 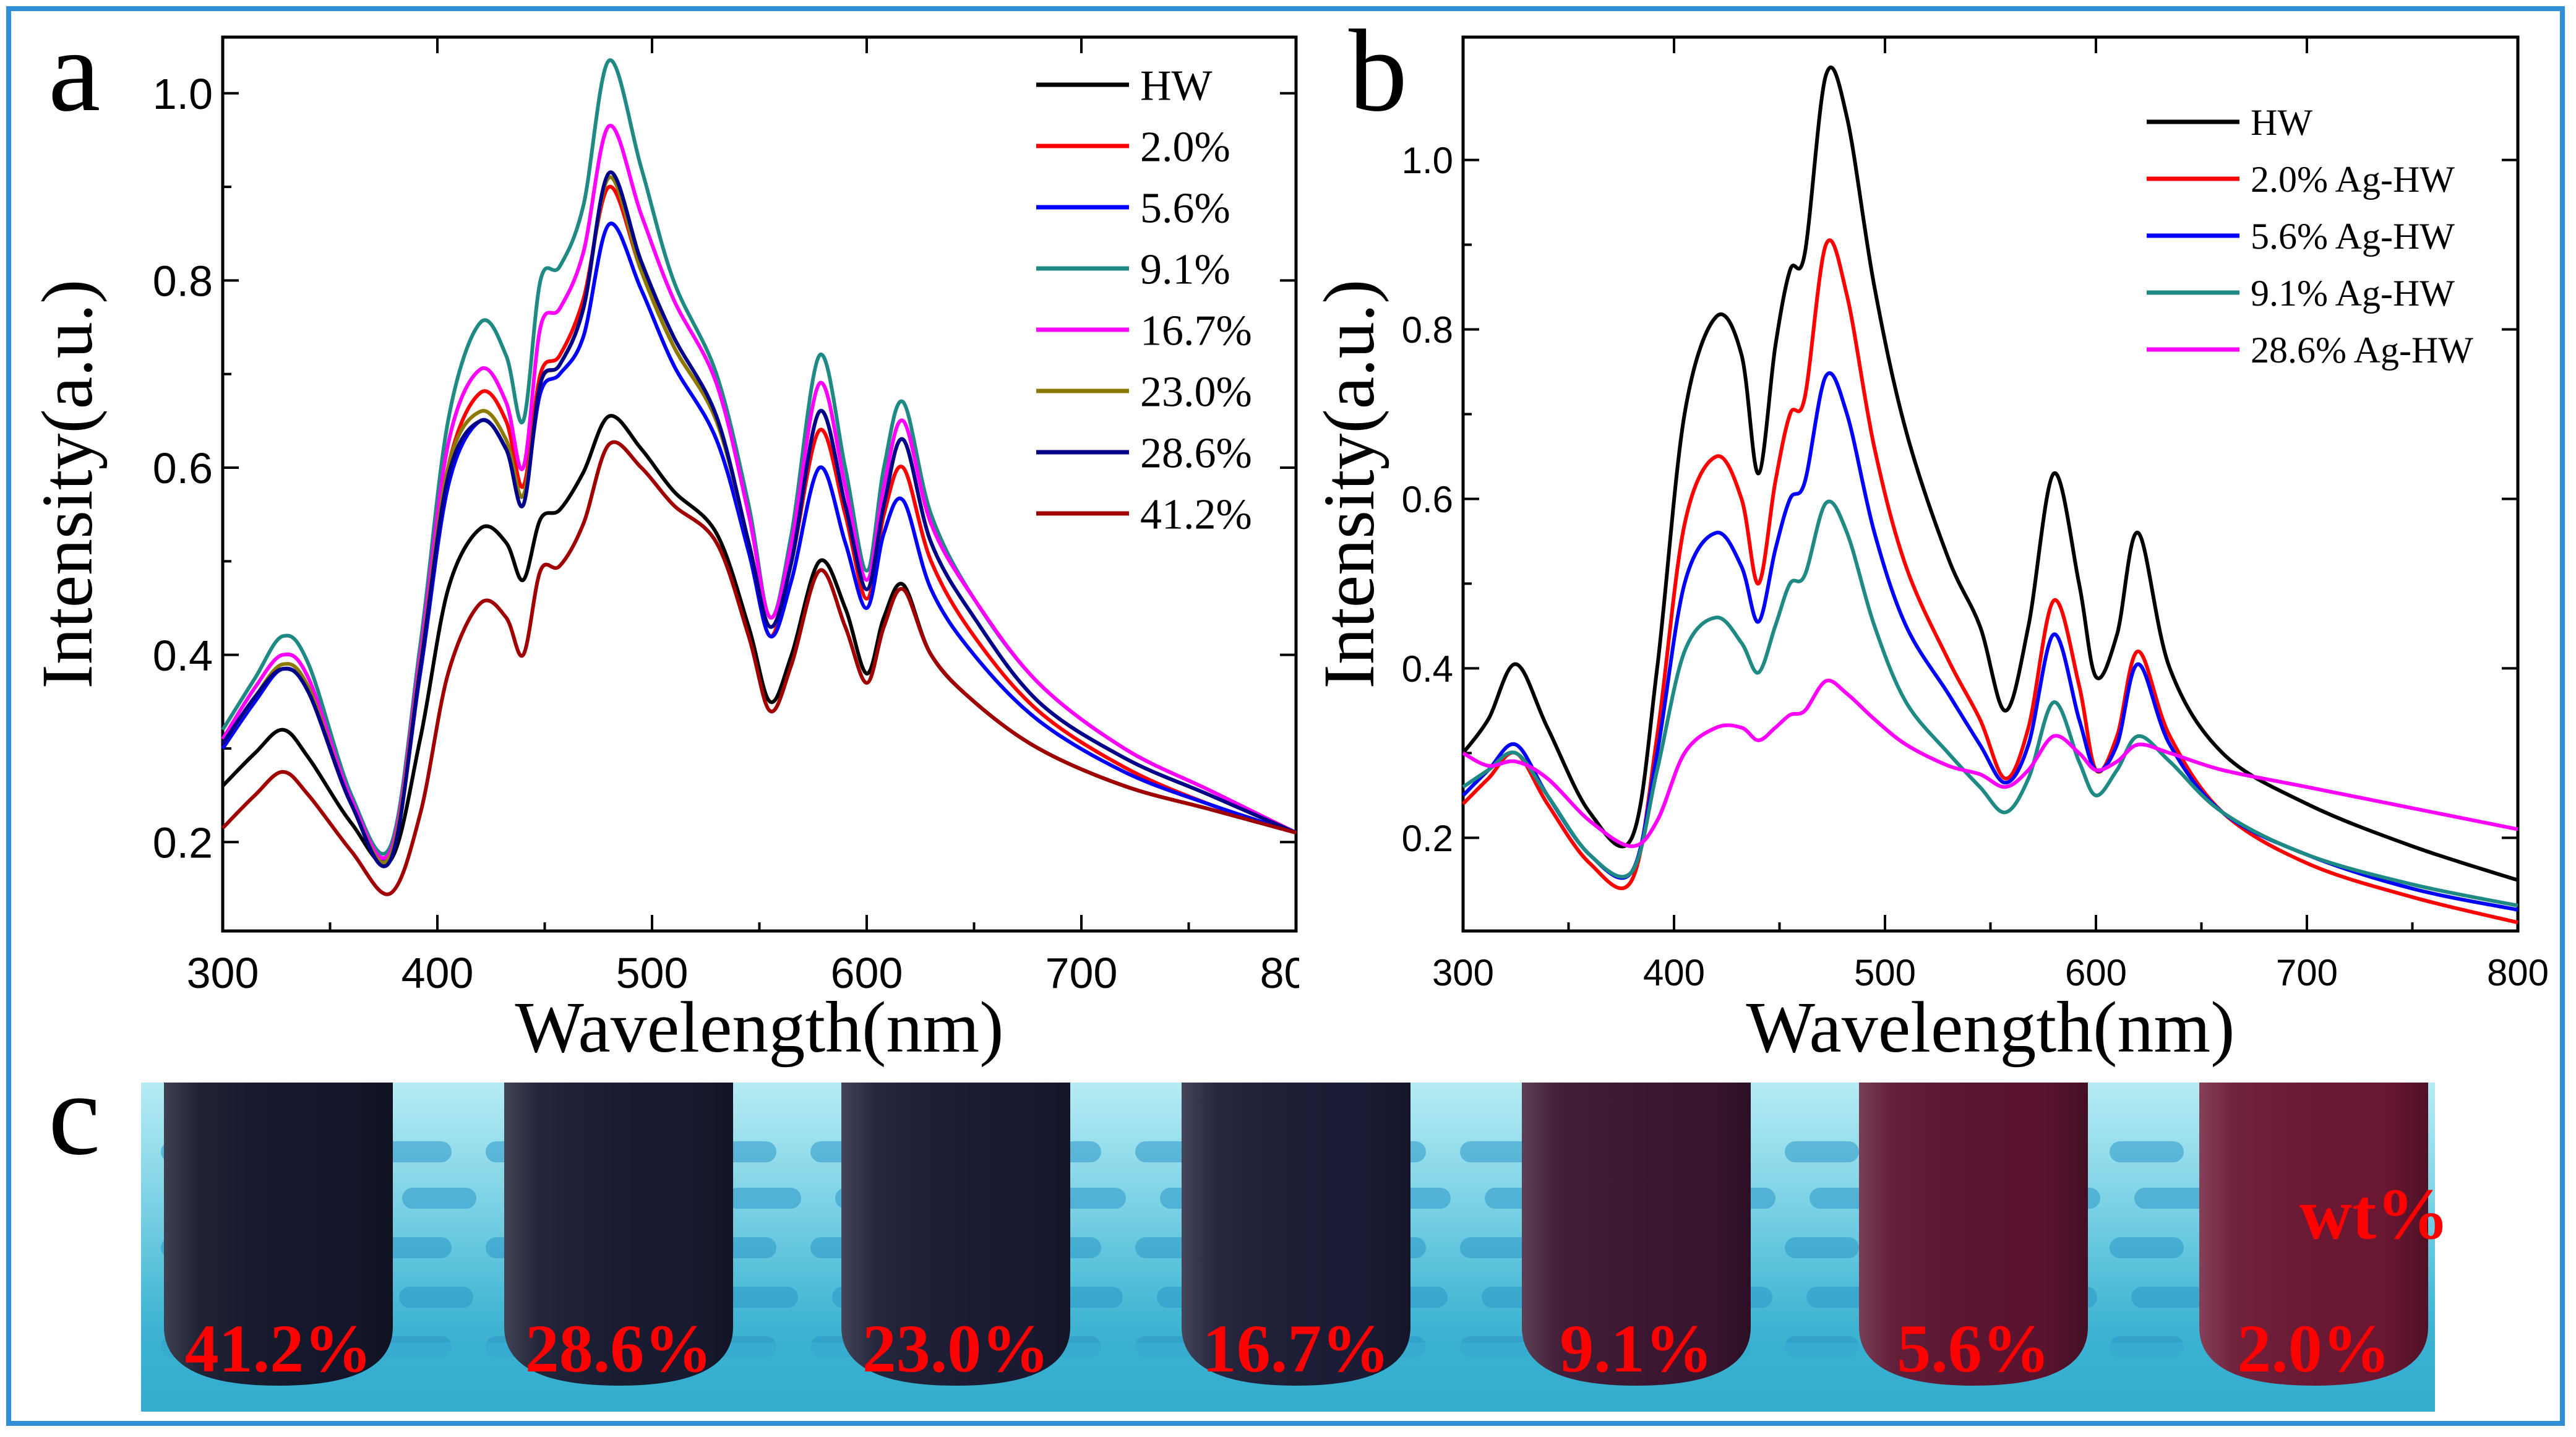 What do you see at coordinates (223, 973) in the screenshot?
I see `x-tick-label-a: 300` at bounding box center [223, 973].